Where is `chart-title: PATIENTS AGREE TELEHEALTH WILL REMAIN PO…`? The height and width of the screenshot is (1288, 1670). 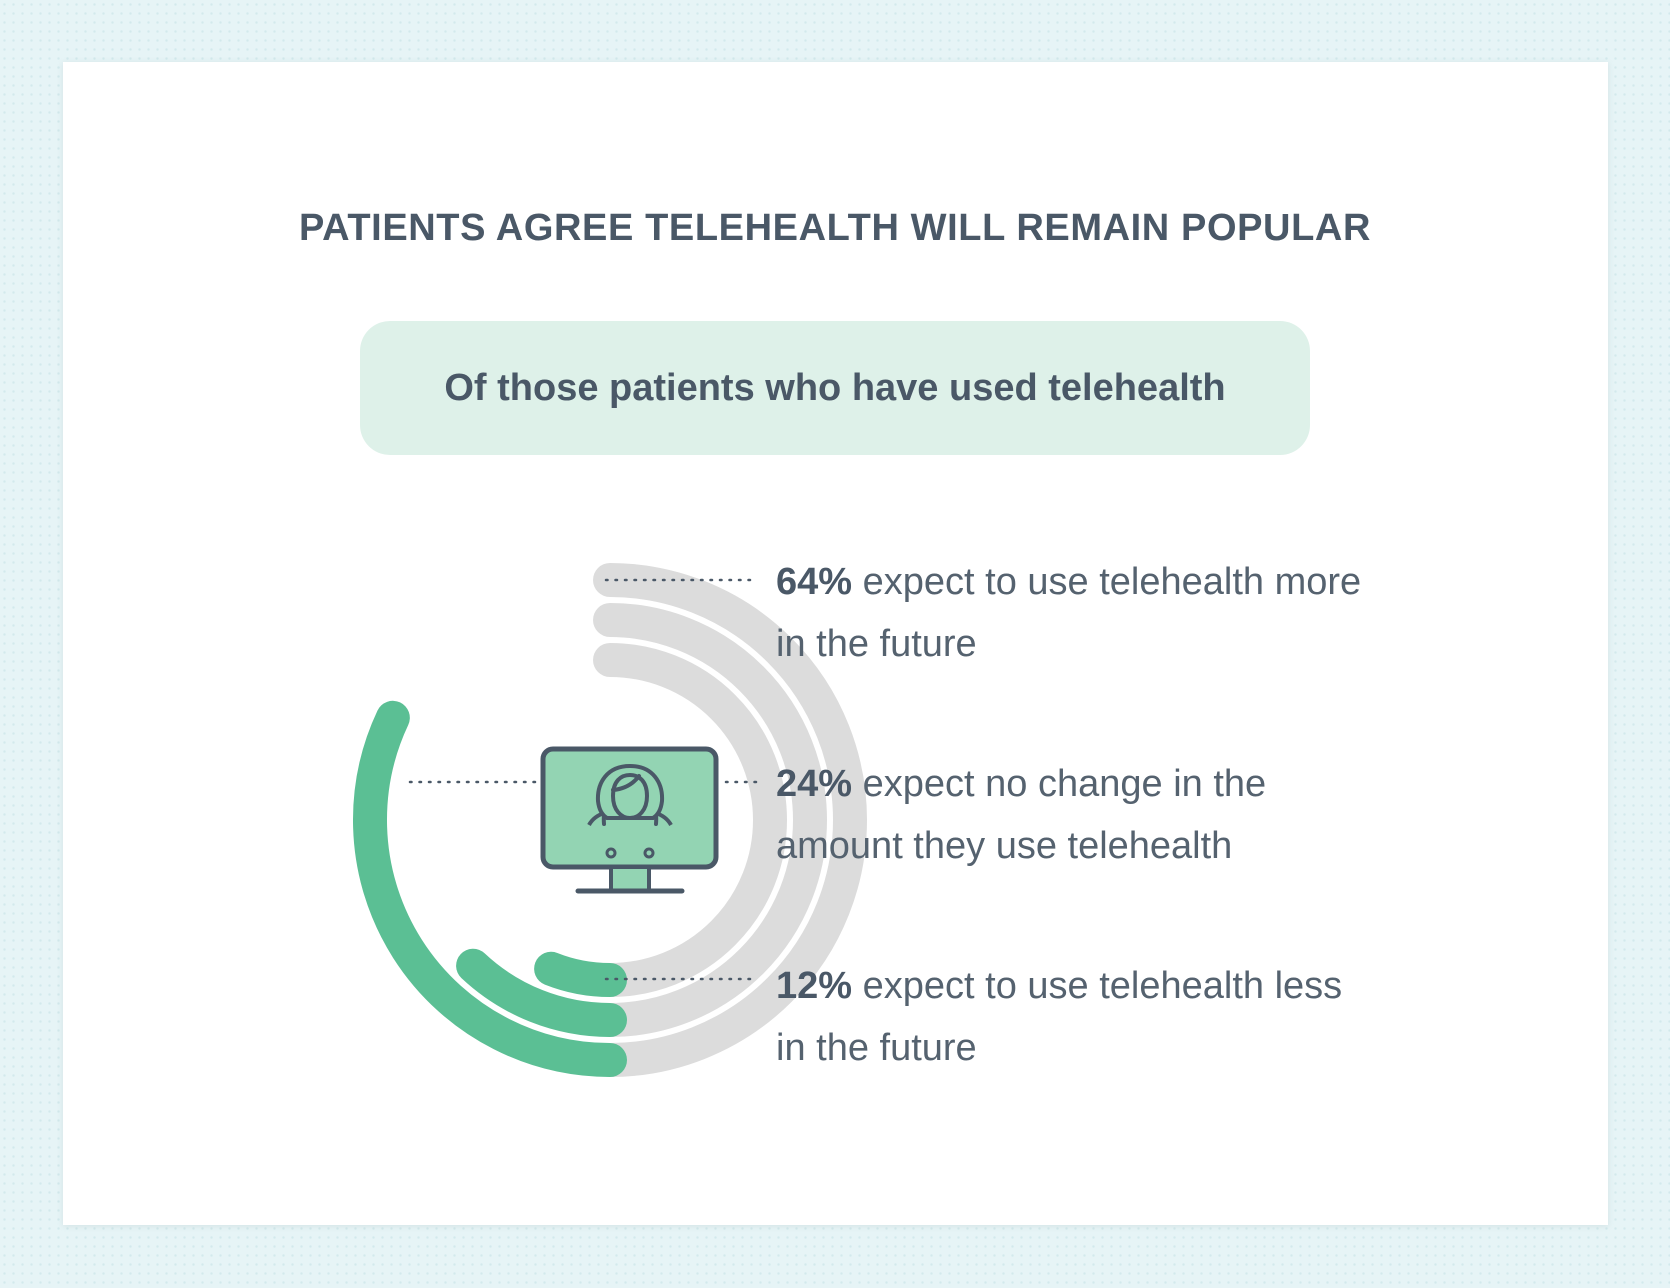 chart-title: PATIENTS AGREE TELEHEALTH WILL REMAIN PO… is located at coordinates (835, 228).